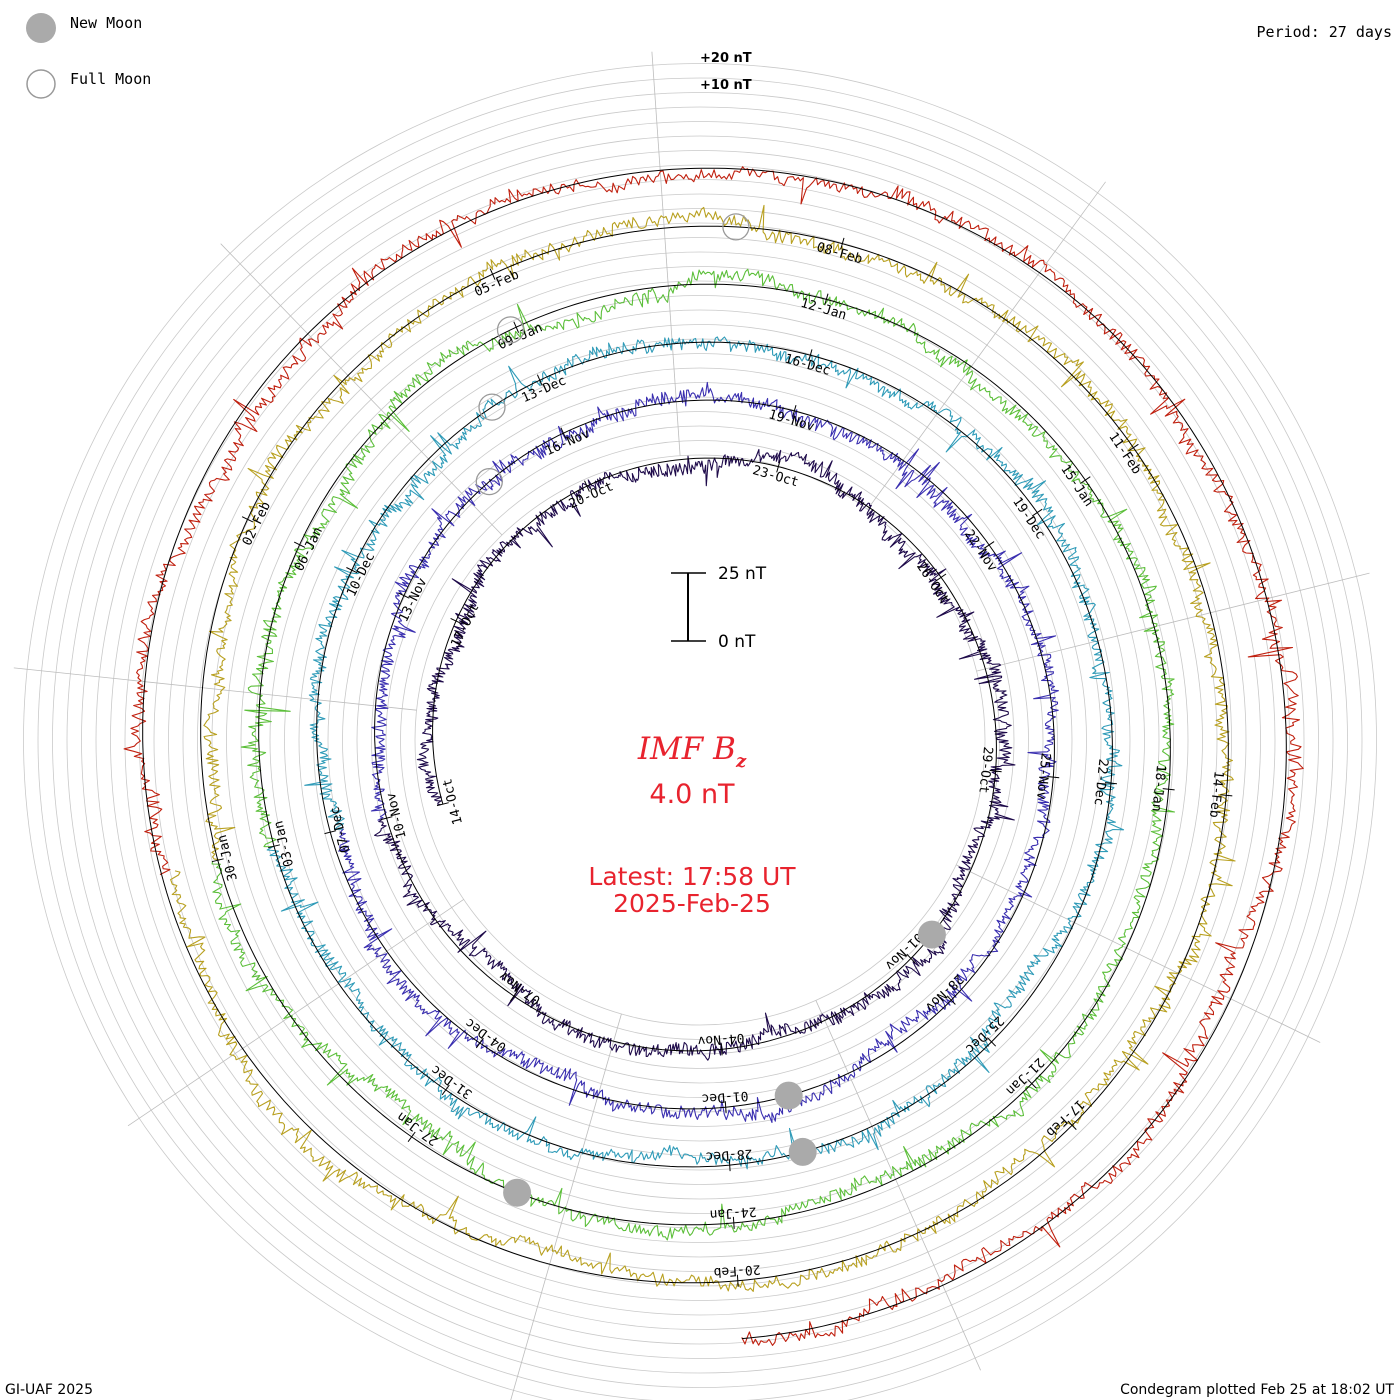  What do you see at coordinates (719, 608) in the screenshot?
I see `scale-bar: 25 nT 0 nT` at bounding box center [719, 608].